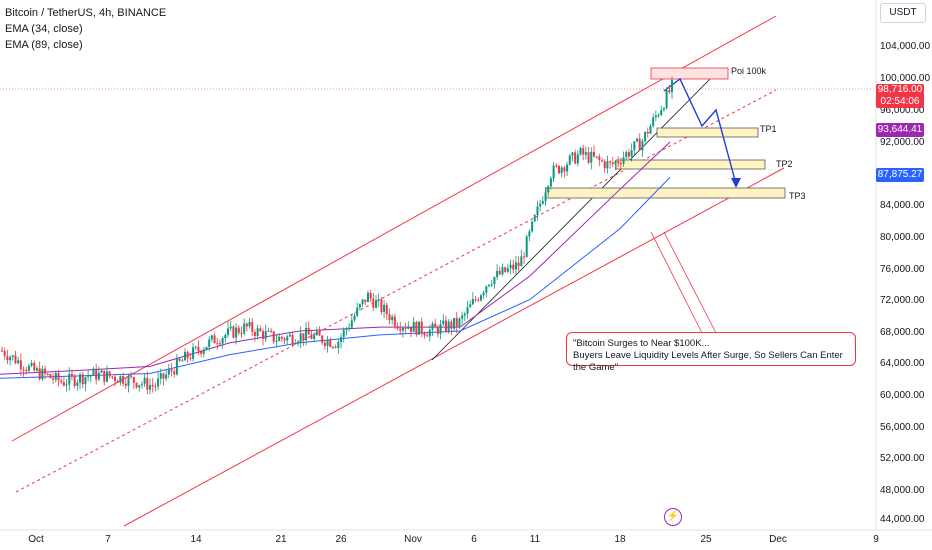  What do you see at coordinates (902, 363) in the screenshot?
I see `y-tick-label: 64,000.00` at bounding box center [902, 363].